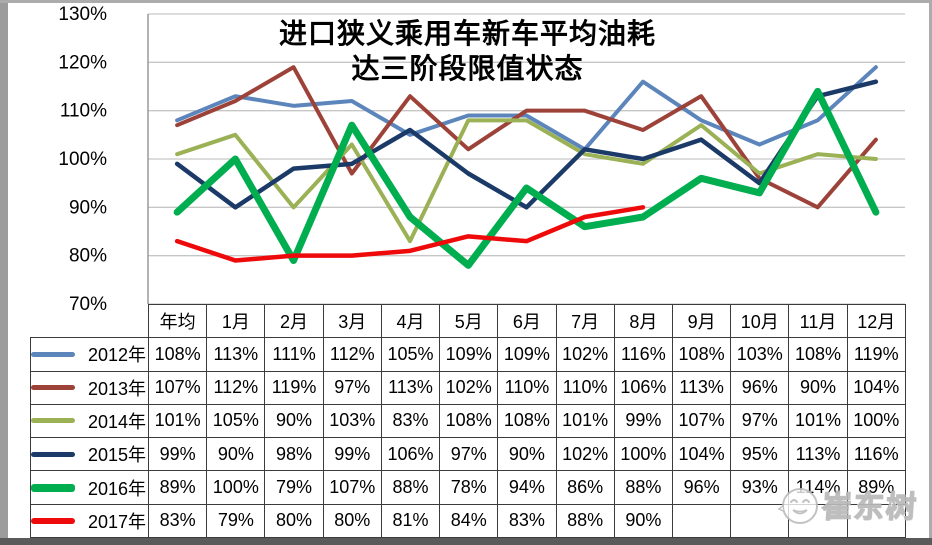  I want to click on series-line-2012年, so click(526, 108).